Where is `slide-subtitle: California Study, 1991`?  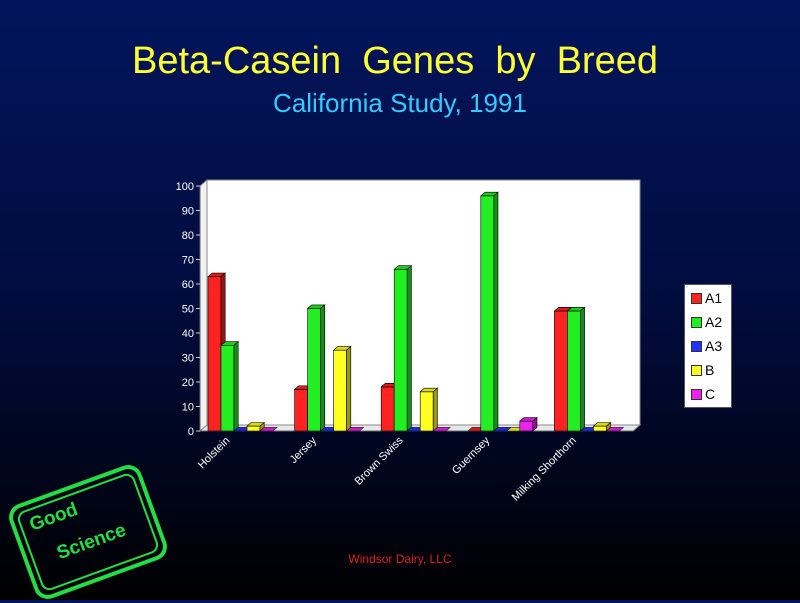
slide-subtitle: California Study, 1991 is located at coordinates (400, 103).